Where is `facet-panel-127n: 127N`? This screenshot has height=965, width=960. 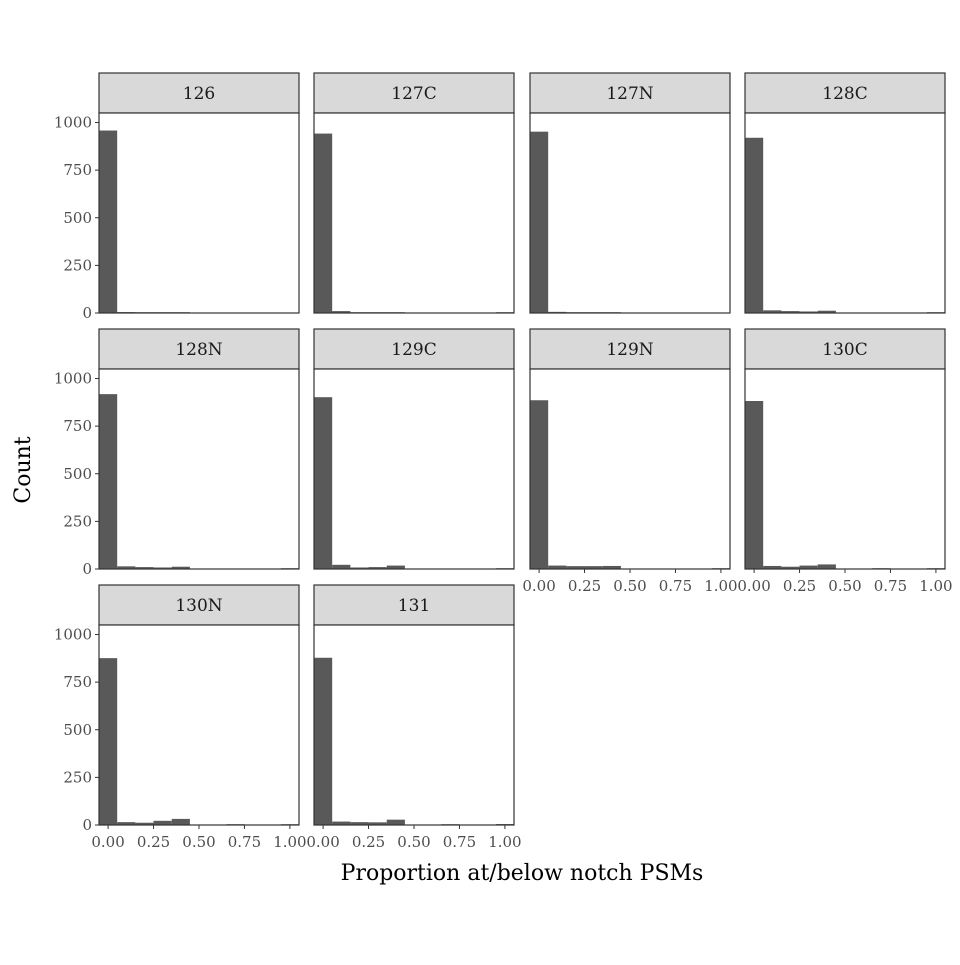
facet-panel-127n: 127N is located at coordinates (630, 193).